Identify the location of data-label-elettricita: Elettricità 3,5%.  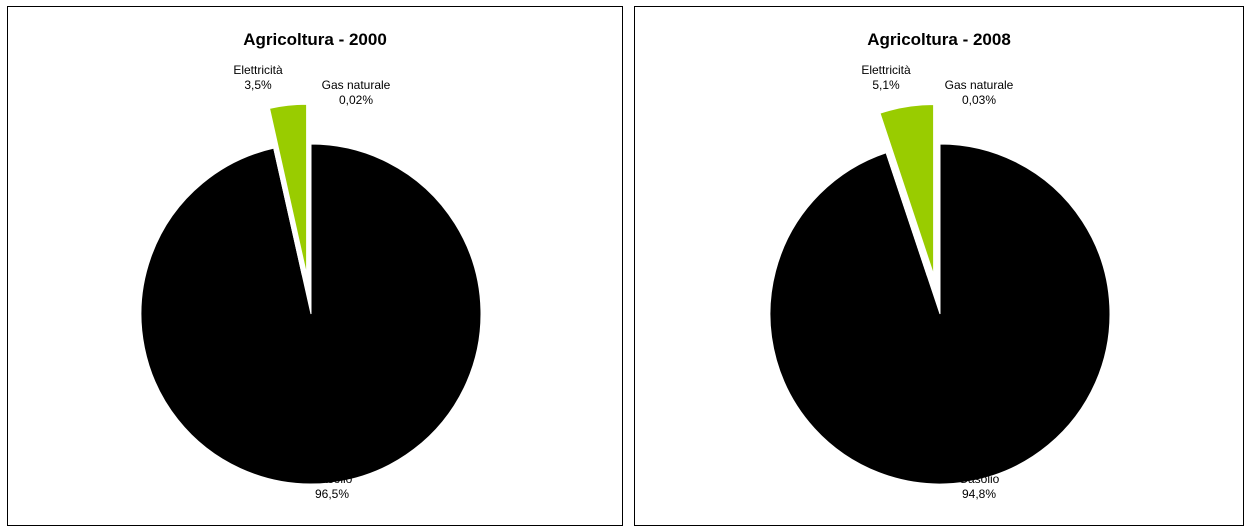
(258, 77).